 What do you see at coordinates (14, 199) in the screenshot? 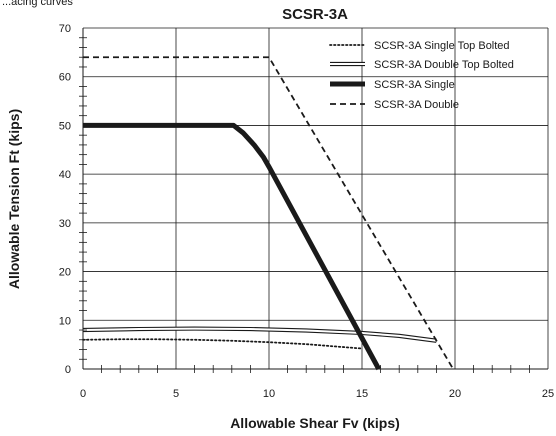
I see `y-axis-label: Allowable Tension Ft (kips)` at bounding box center [14, 199].